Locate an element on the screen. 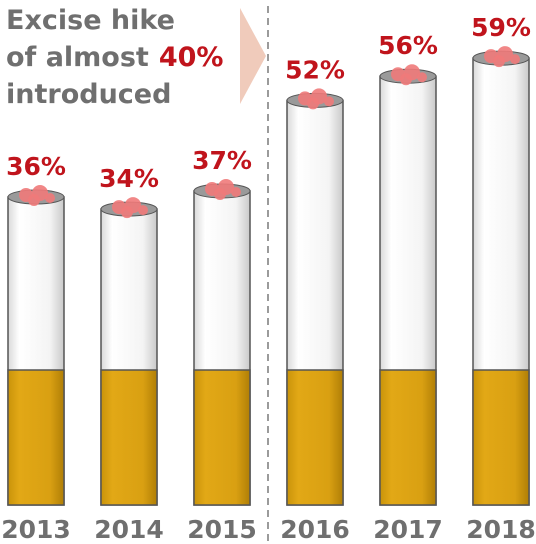 Image resolution: width=536 pixels, height=544 pixels. annotation: introduced is located at coordinates (88, 94).